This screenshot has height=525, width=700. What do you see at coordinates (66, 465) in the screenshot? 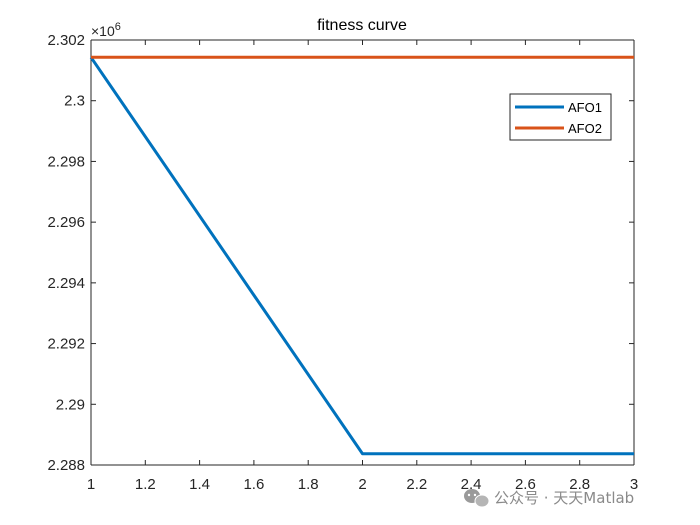
I see `y-tick-label: 2.288` at bounding box center [66, 465].